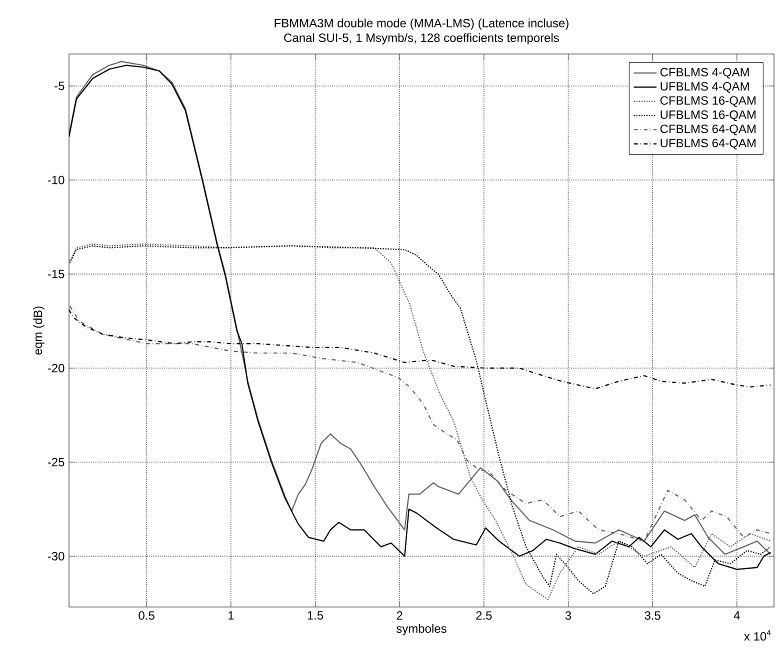 The width and height of the screenshot is (776, 654). Describe the element at coordinates (56, 274) in the screenshot. I see `y-tick-label: -15` at that location.